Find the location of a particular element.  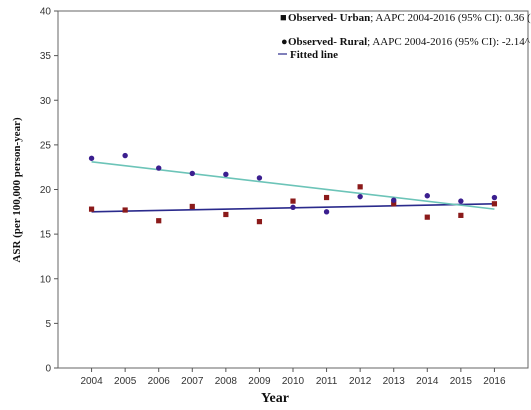

y-tick-label: 0 is located at coordinates (48, 369).